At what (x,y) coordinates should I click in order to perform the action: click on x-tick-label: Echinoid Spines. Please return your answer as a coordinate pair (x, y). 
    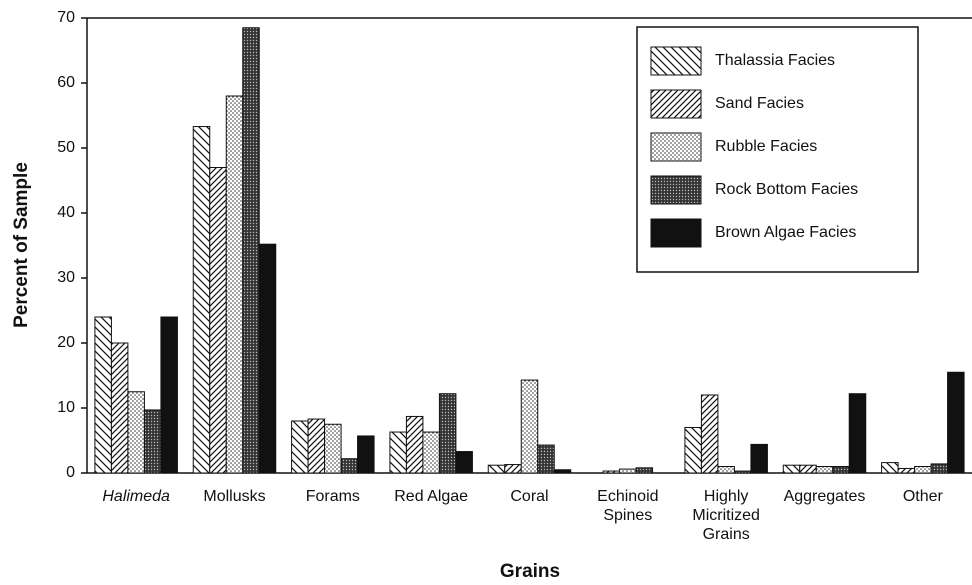
    Looking at the image, I should click on (627, 506).